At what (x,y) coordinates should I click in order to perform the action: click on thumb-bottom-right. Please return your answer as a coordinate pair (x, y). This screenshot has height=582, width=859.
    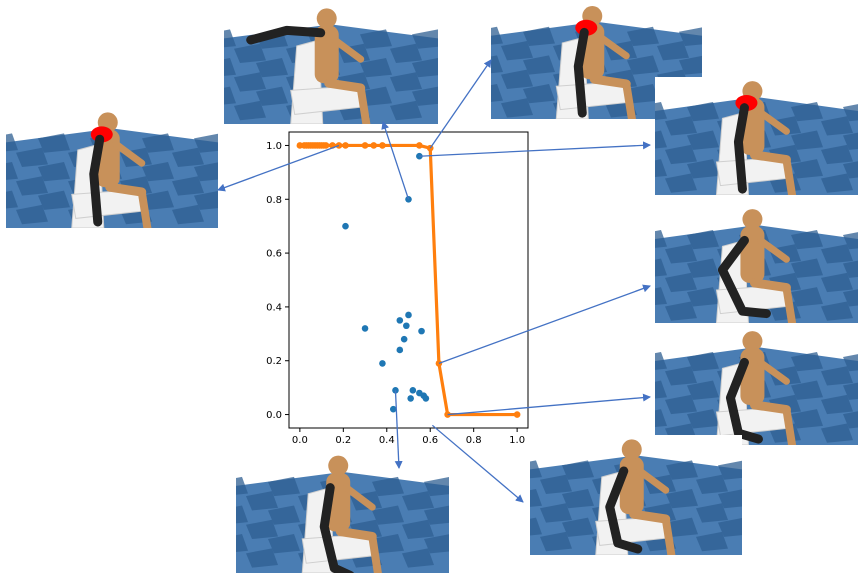
    Looking at the image, I should click on (655, 495).